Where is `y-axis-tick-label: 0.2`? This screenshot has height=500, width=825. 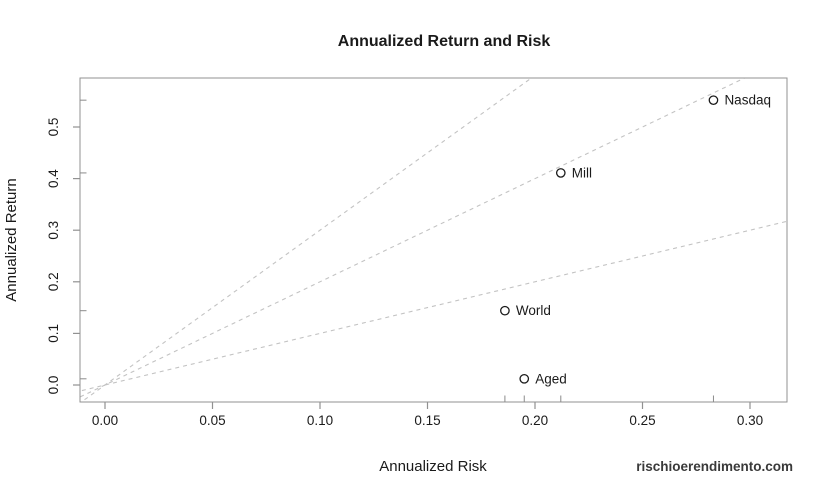 y-axis-tick-label: 0.2 is located at coordinates (53, 281).